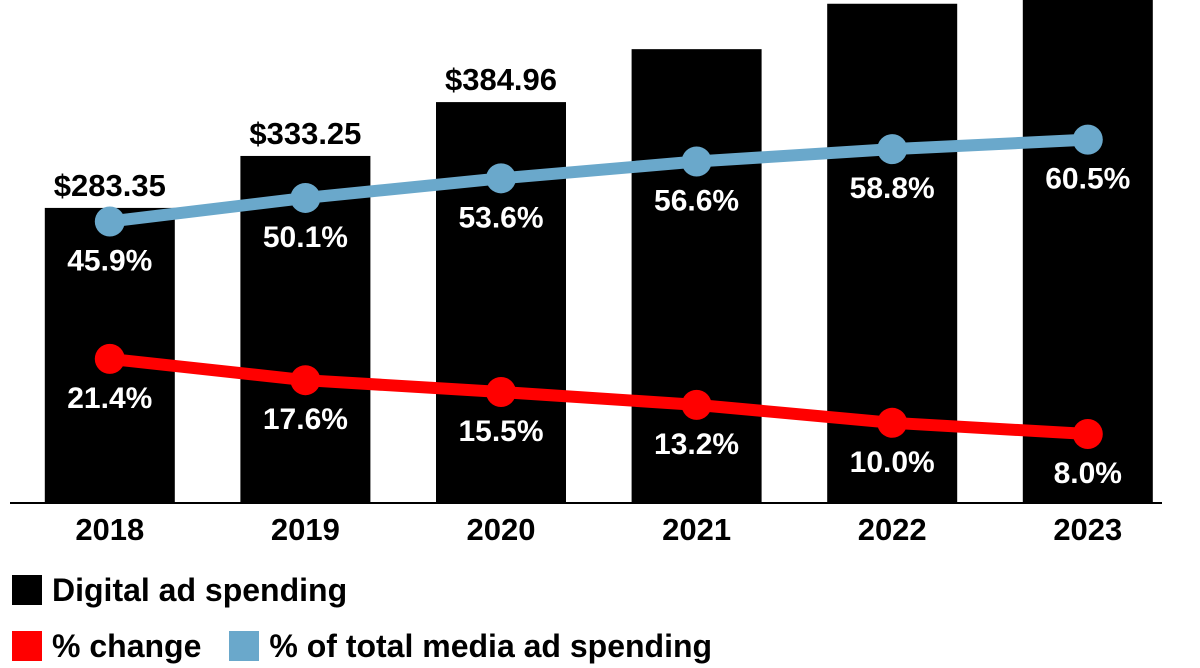 This screenshot has width=1200, height=668. What do you see at coordinates (501, 178) in the screenshot?
I see `point-pct-of-total-media-ad-spending-2020` at bounding box center [501, 178].